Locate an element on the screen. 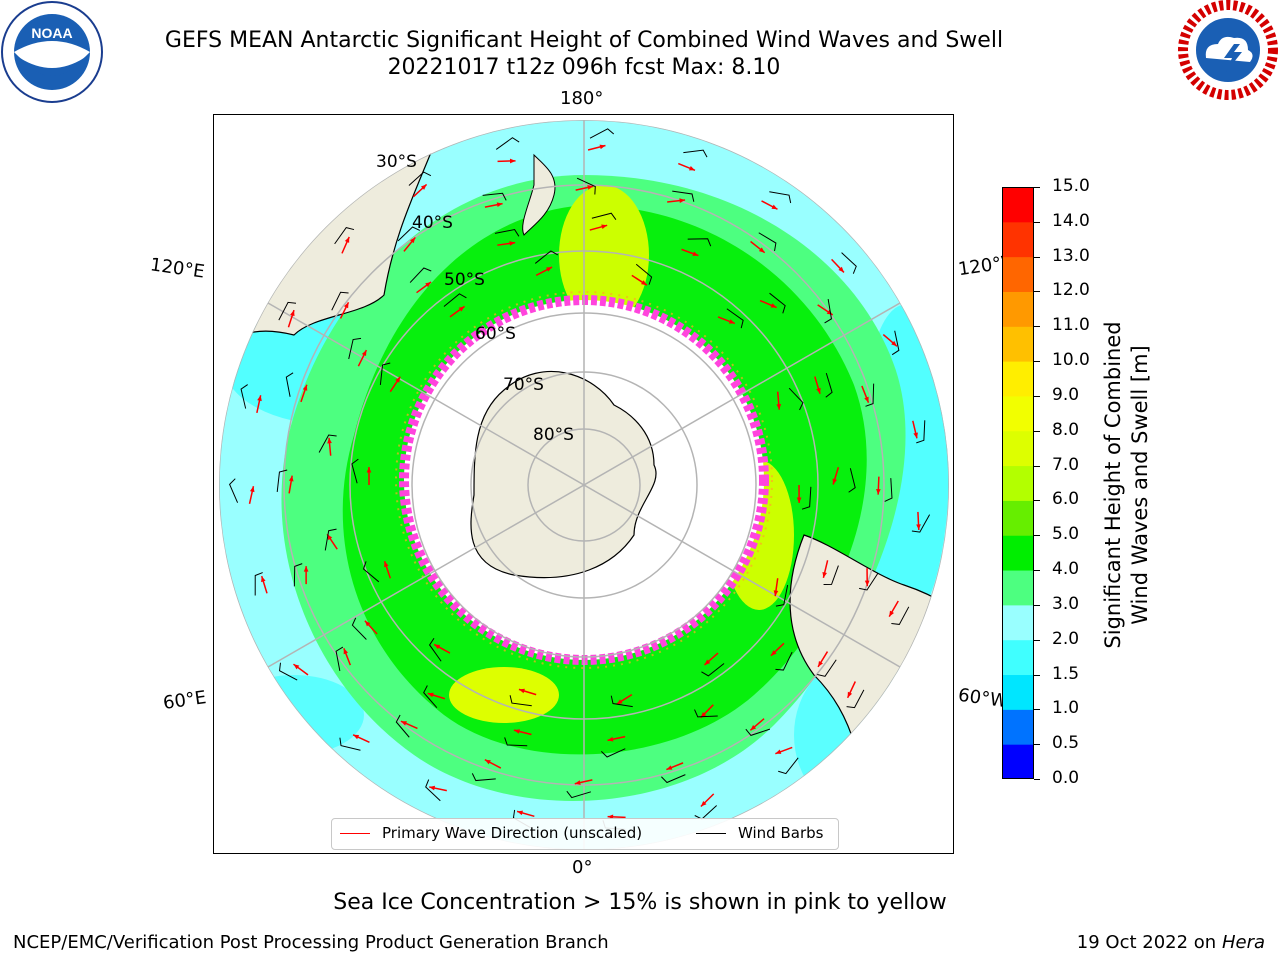 The image size is (1280, 960). lat-label-50s: 50°S is located at coordinates (464, 280).